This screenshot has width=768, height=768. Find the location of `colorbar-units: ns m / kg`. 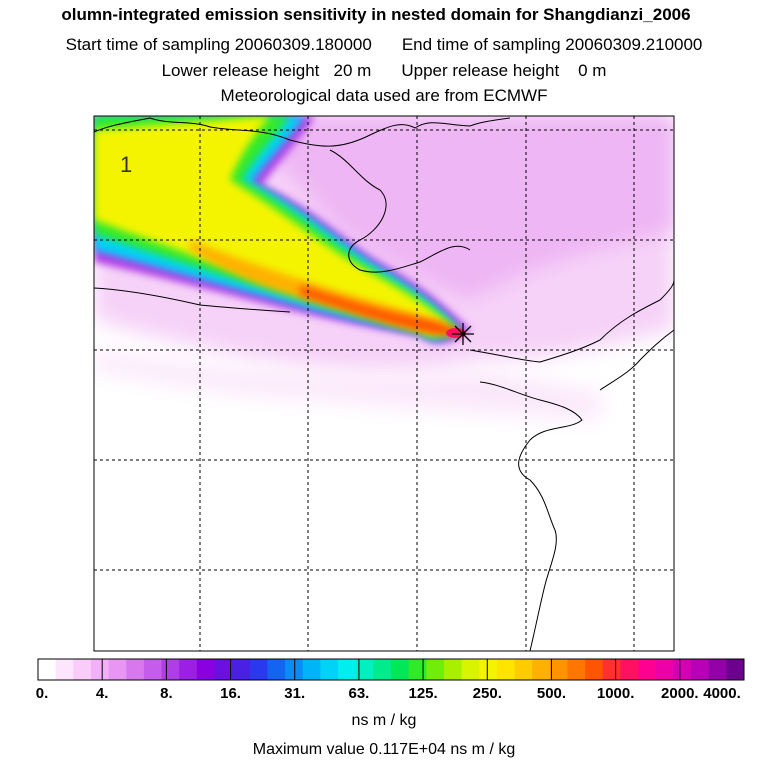

colorbar-units: ns m / kg is located at coordinates (384, 720).